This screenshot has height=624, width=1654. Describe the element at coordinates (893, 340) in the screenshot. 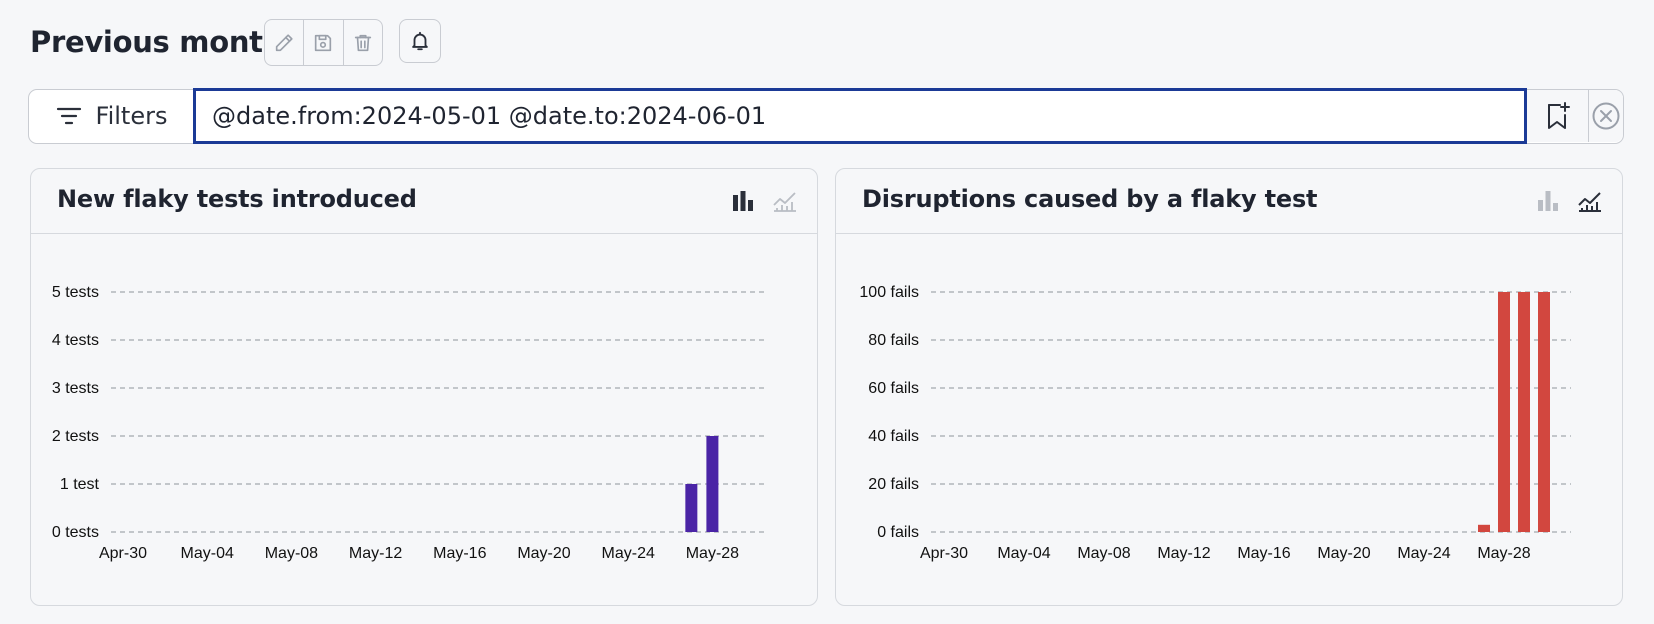

I see `y-tick-label: 80 fails` at that location.